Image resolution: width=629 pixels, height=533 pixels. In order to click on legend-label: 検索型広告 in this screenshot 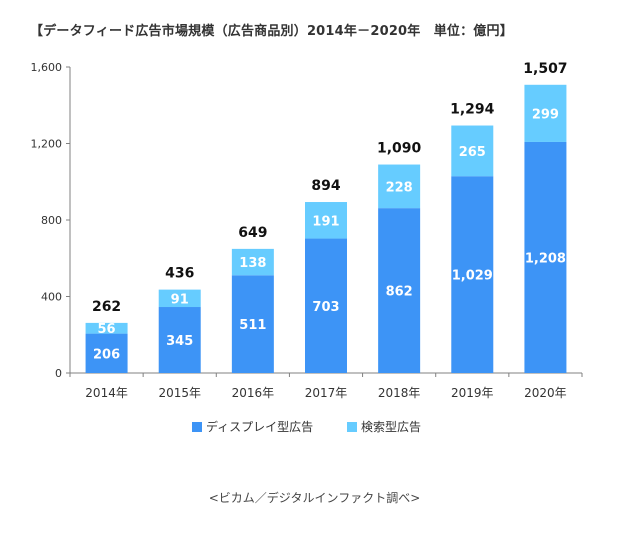, I will do `click(391, 427)`.